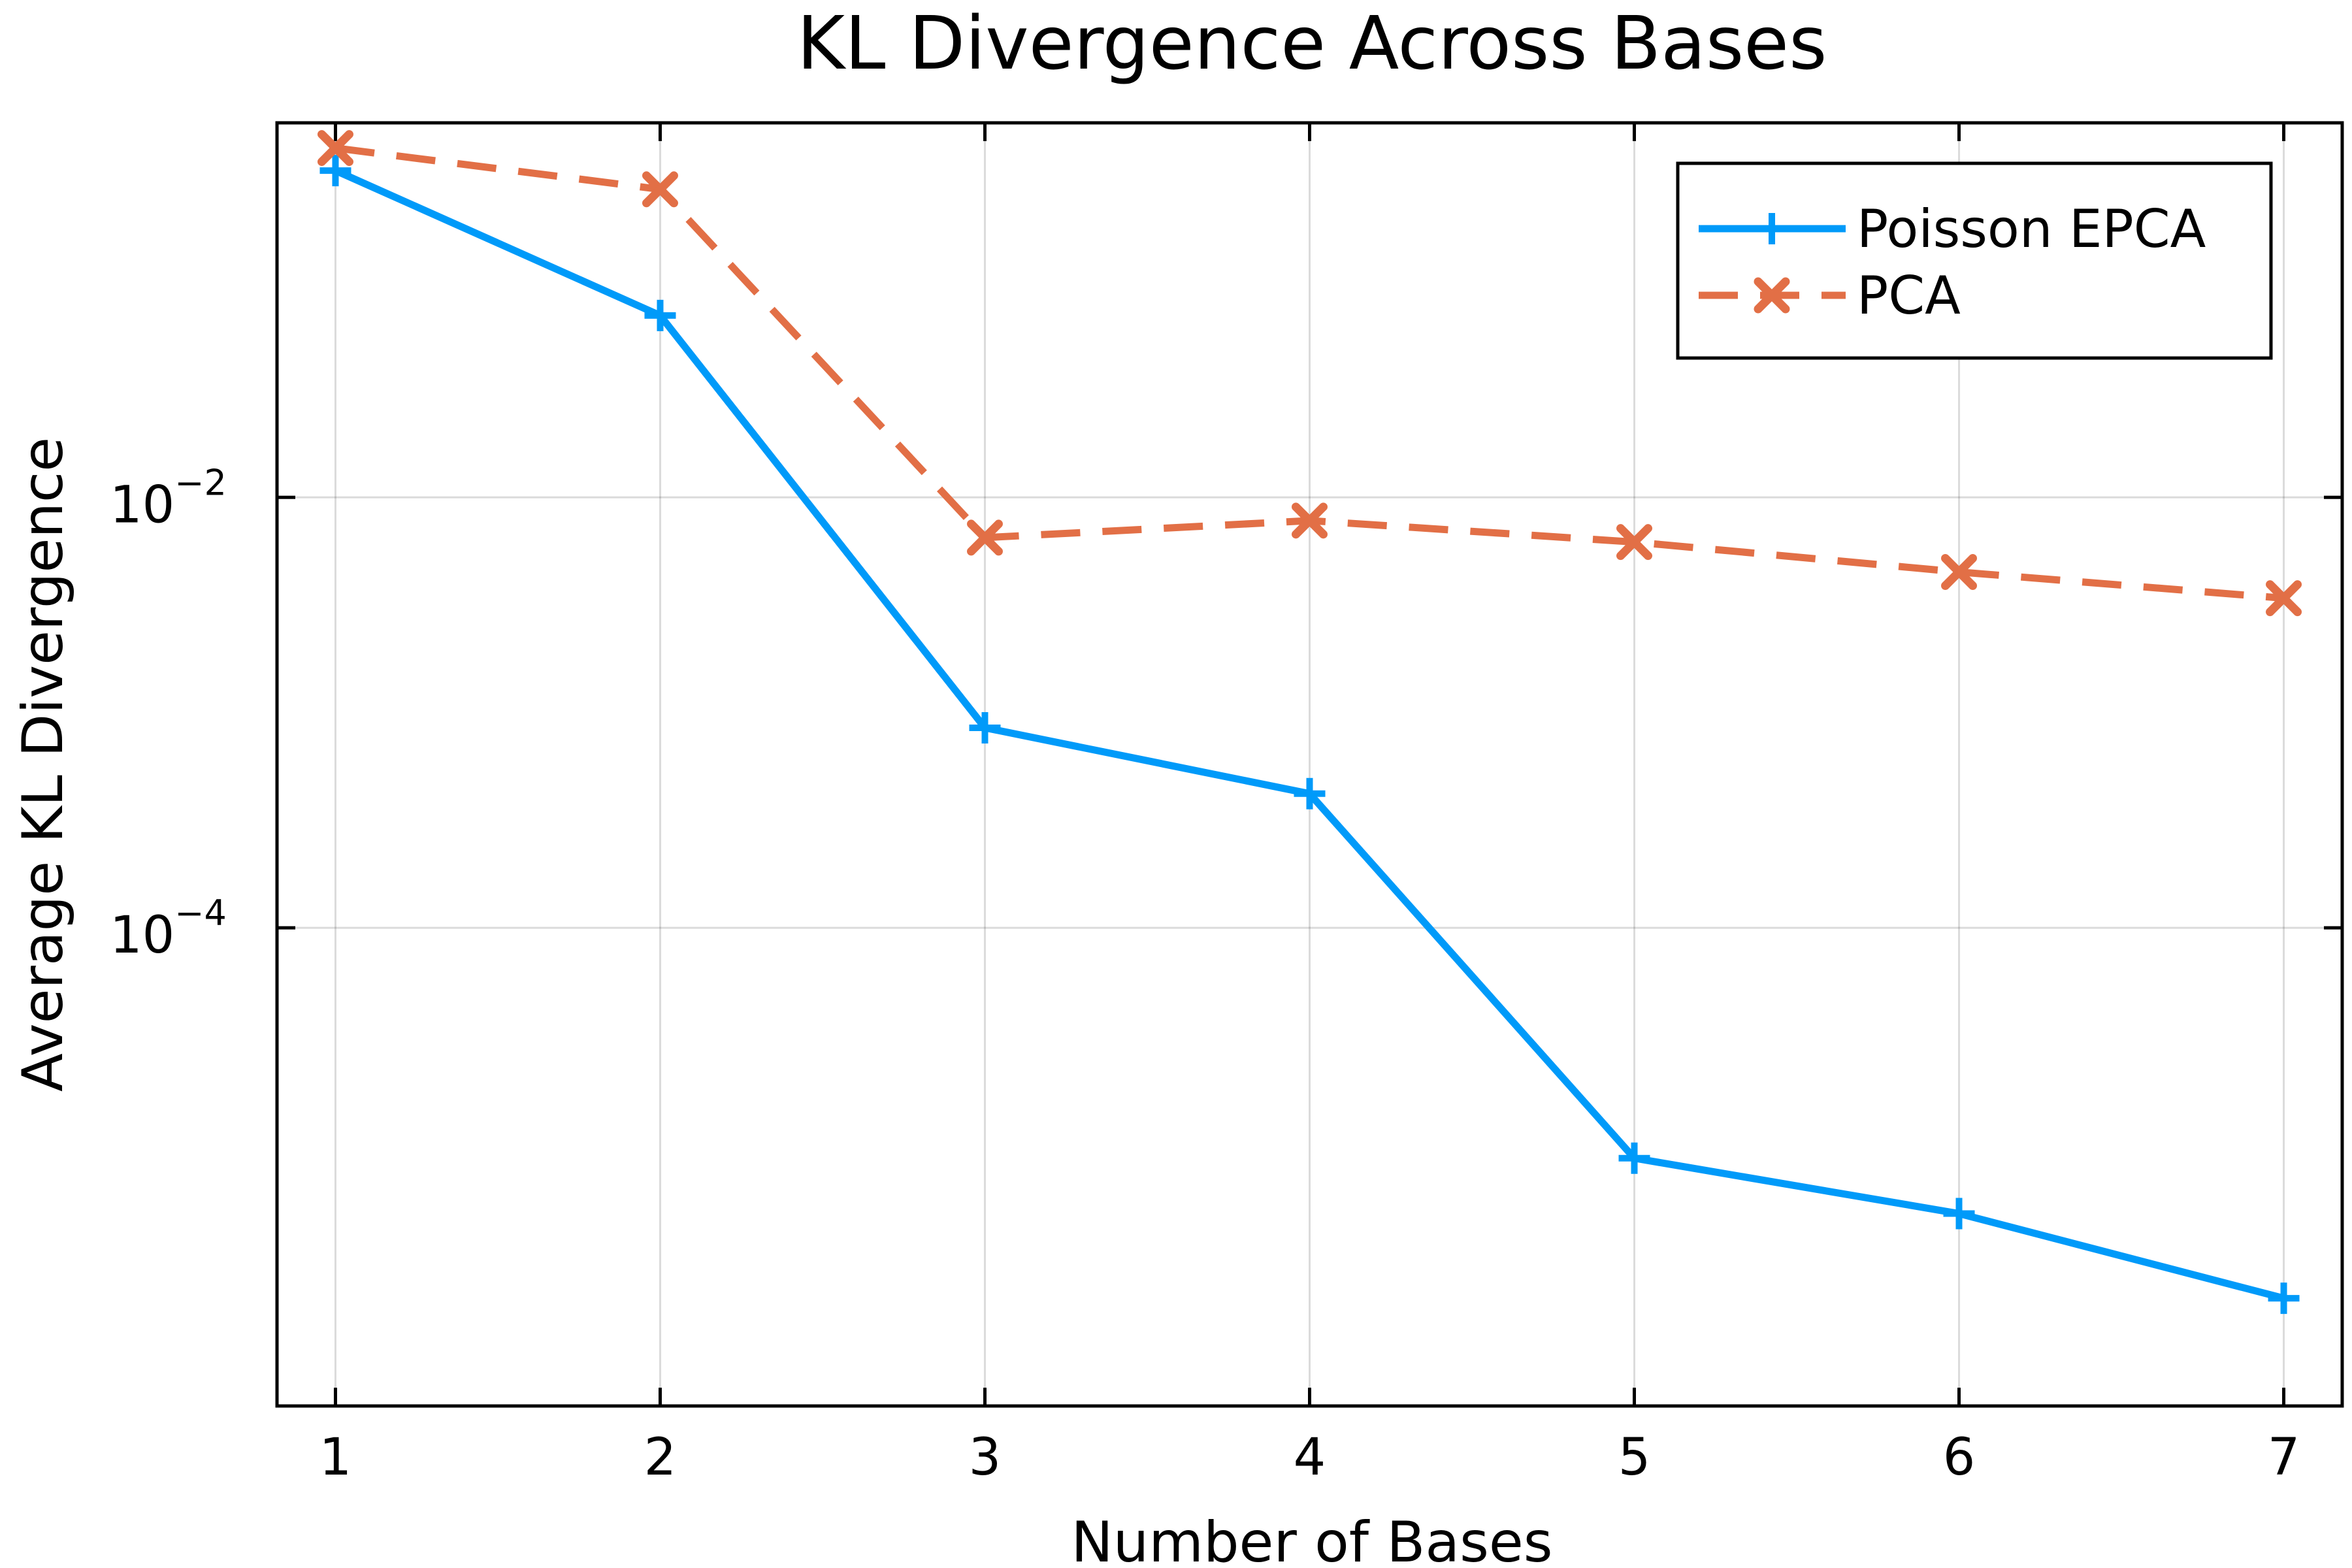 The height and width of the screenshot is (1568, 2352). I want to click on legend-marker-poisson-epca, so click(1772, 228).